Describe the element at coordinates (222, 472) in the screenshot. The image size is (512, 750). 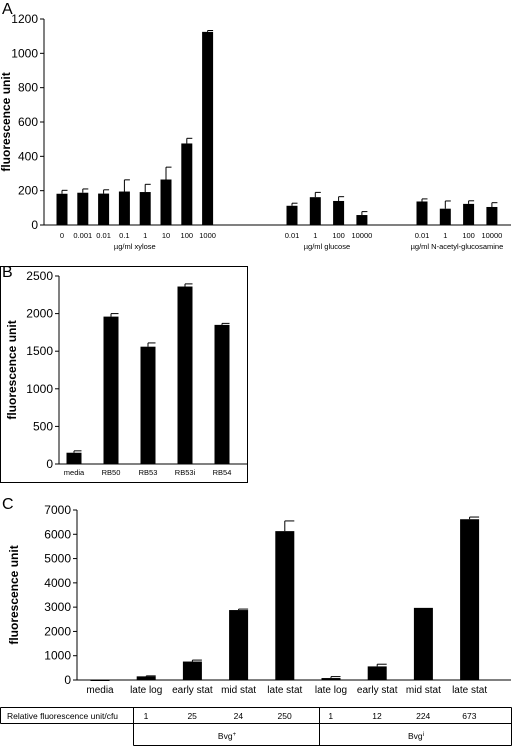
I see `panel-b-category-label: RB54` at that location.